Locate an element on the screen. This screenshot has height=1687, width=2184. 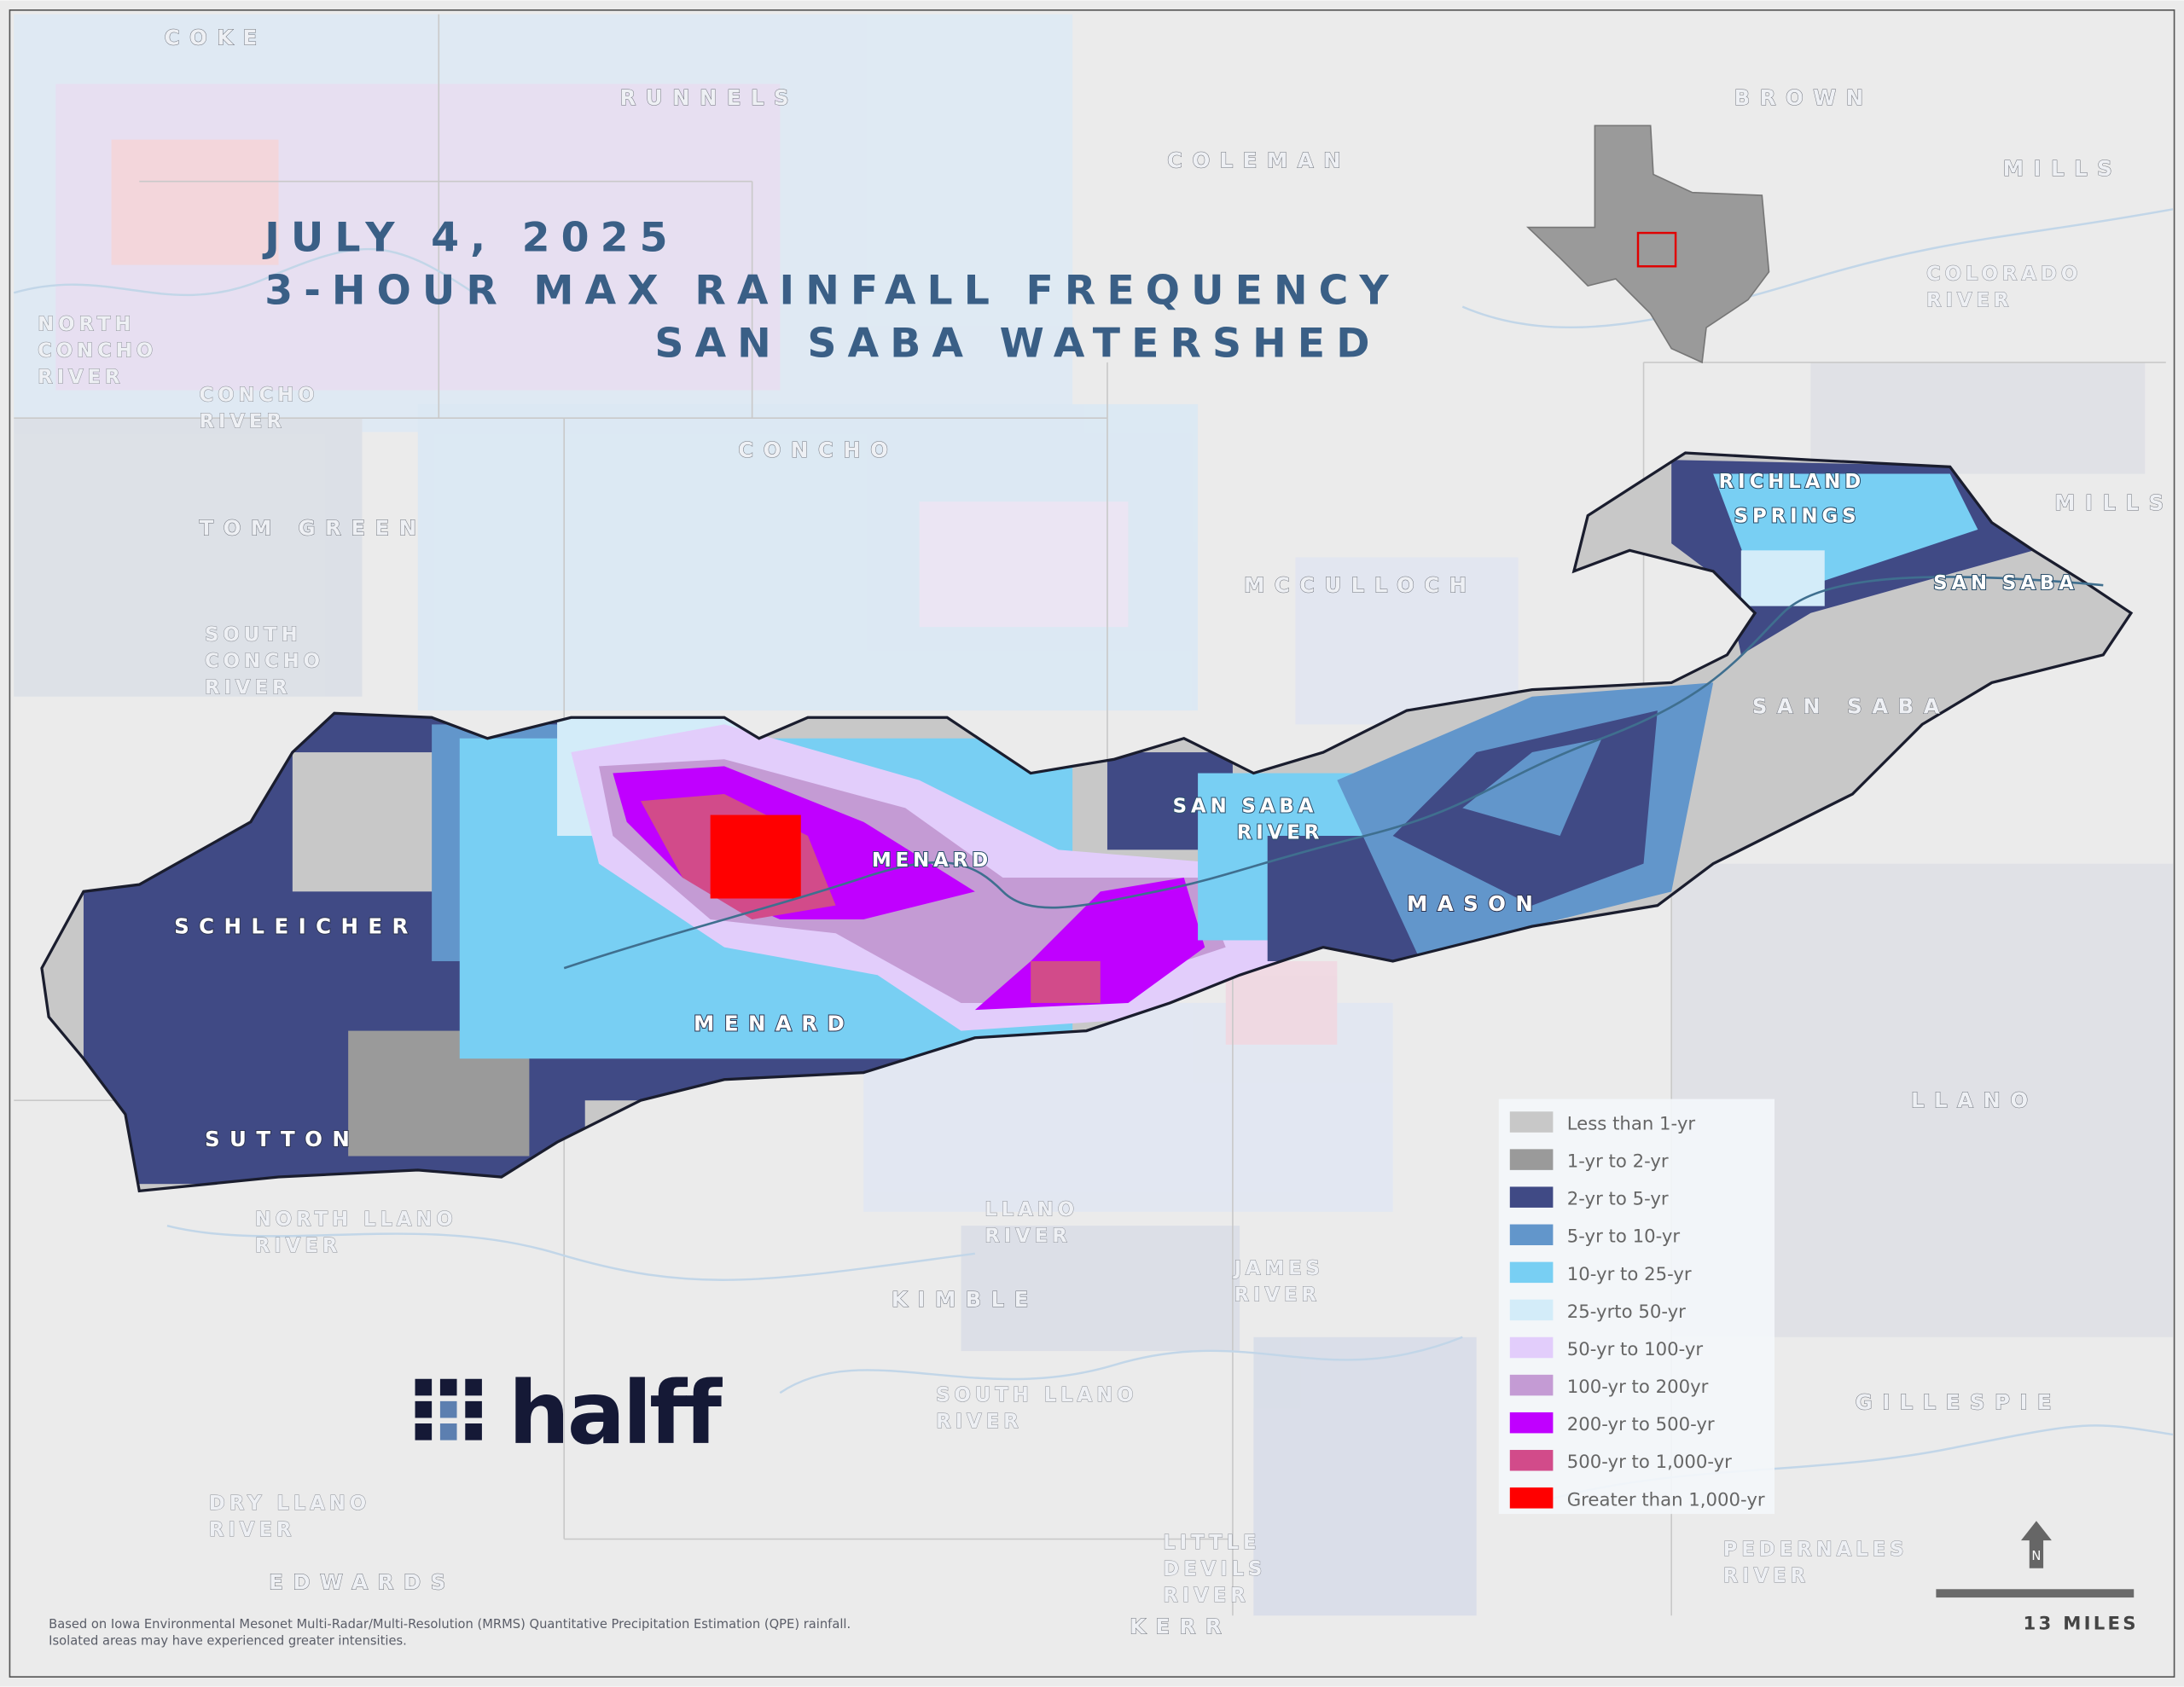
legend-item: 100-yr to 200yr is located at coordinates (1609, 1386).